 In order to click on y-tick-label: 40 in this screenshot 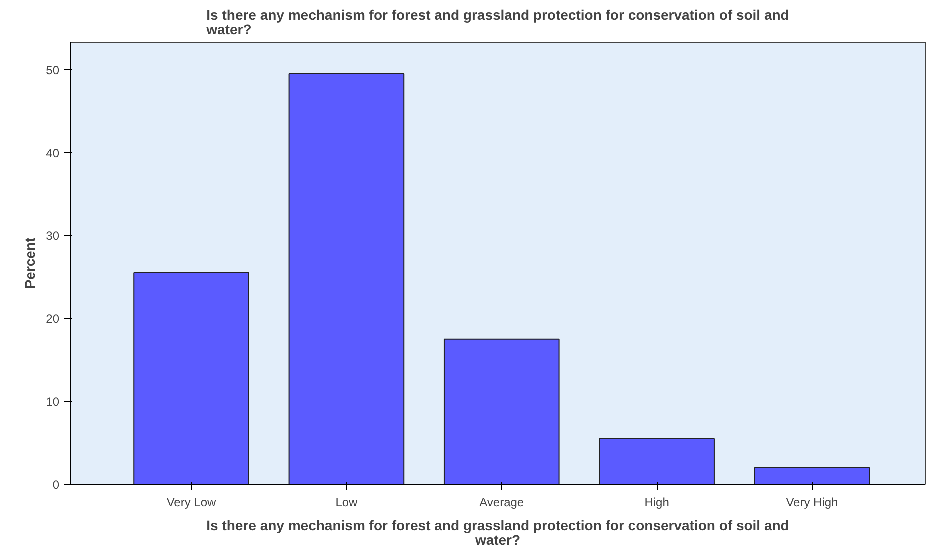, I will do `click(53, 153)`.